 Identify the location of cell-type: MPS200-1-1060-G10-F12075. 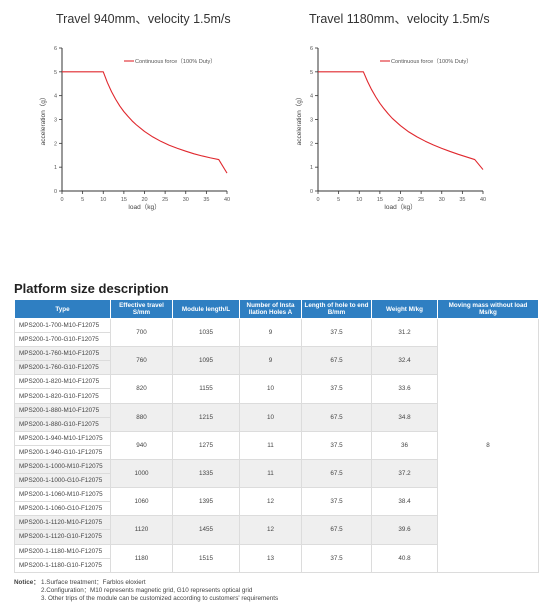
(62, 509).